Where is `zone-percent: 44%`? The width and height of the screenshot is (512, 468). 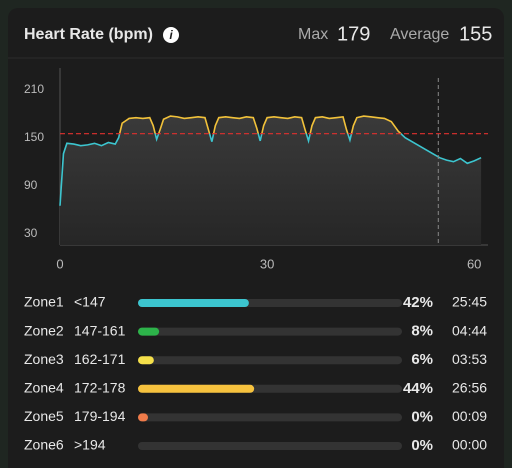
zone-percent: 44% is located at coordinates (418, 388).